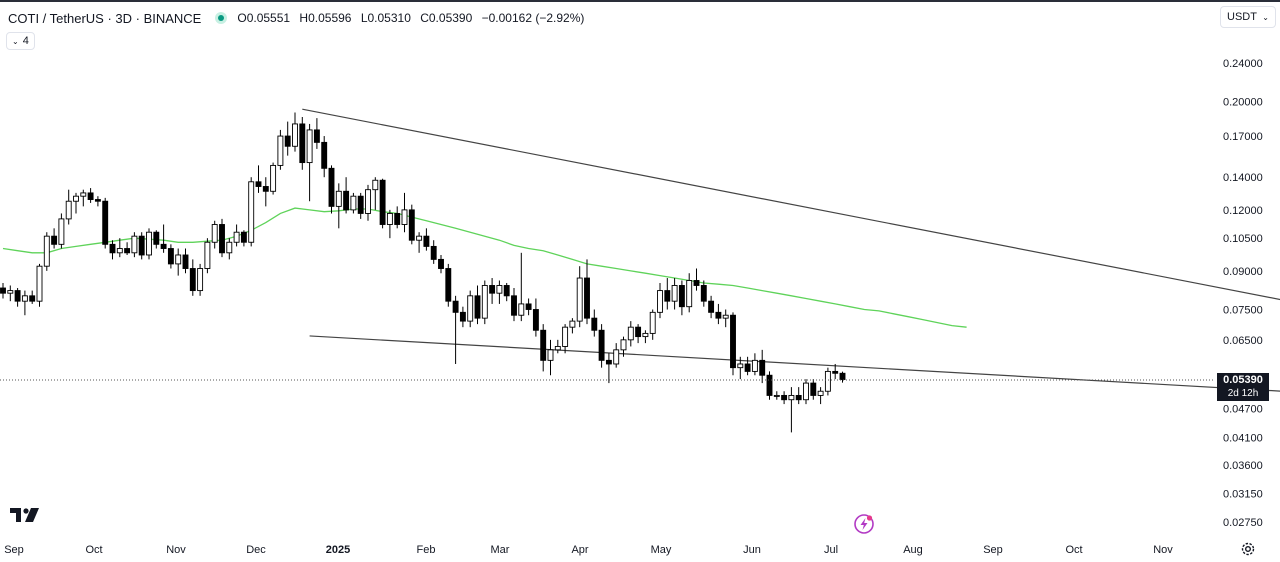 The image size is (1280, 562). Describe the element at coordinates (20, 41) in the screenshot. I see `indicators-toggle-button: ⌄ 4` at that location.